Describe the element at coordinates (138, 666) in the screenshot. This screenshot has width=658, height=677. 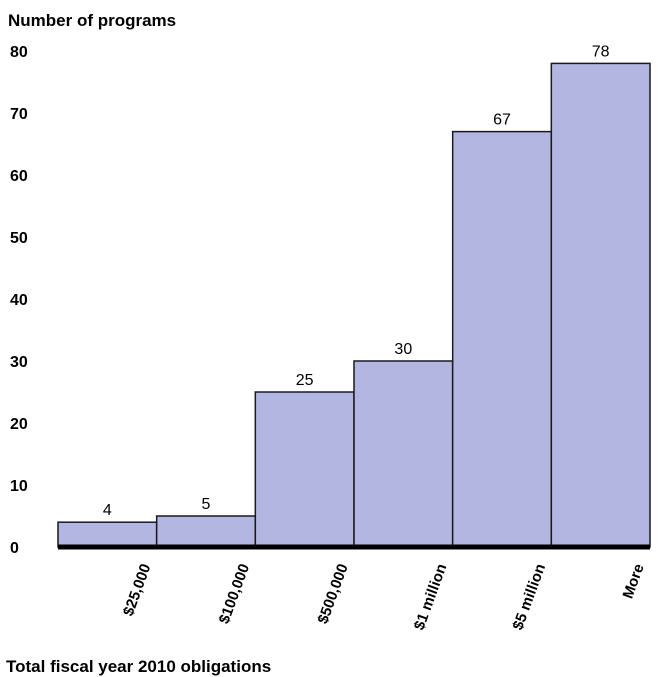
I see `x-axis-title: Total fiscal year 2010 obligations` at that location.